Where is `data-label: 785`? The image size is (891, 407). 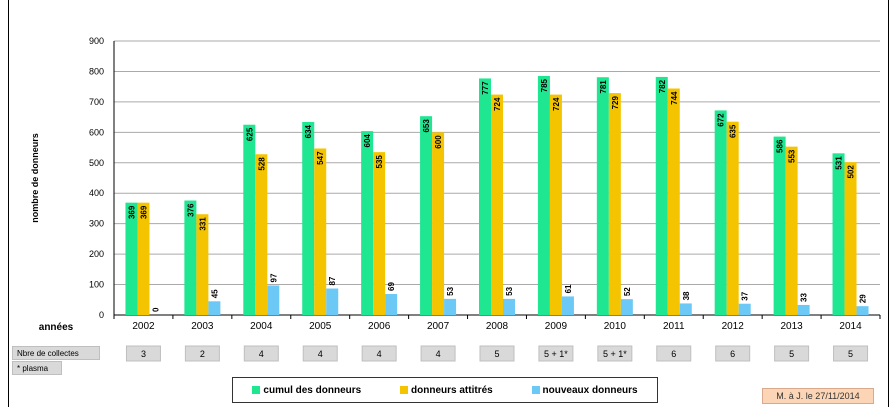 data-label: 785 is located at coordinates (544, 85).